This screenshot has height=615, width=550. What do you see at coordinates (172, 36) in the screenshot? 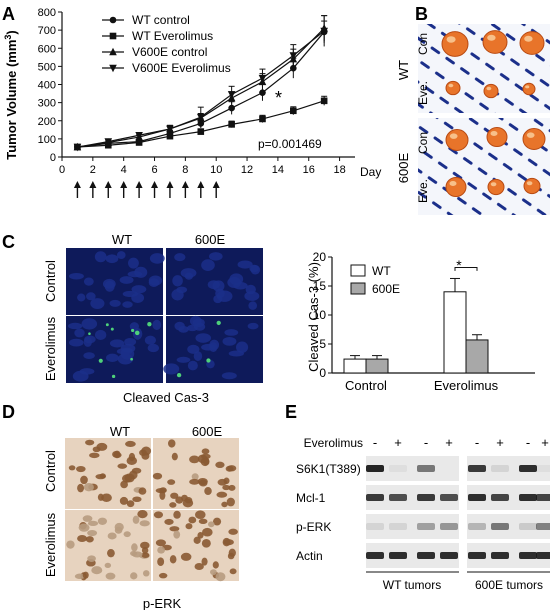
I see `a-legend-label: WT Everolimus` at bounding box center [172, 36].